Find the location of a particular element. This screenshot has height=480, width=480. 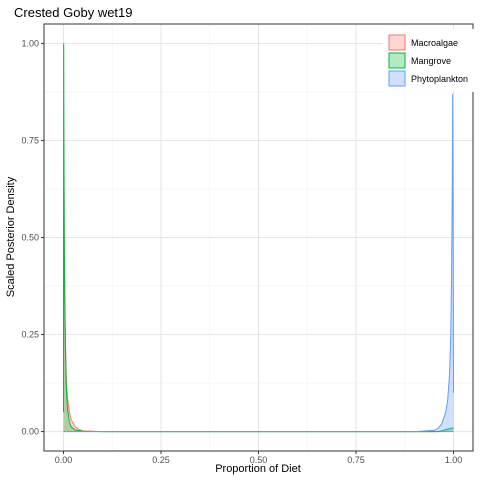

x-tick-label: 0.00 is located at coordinates (64, 460).